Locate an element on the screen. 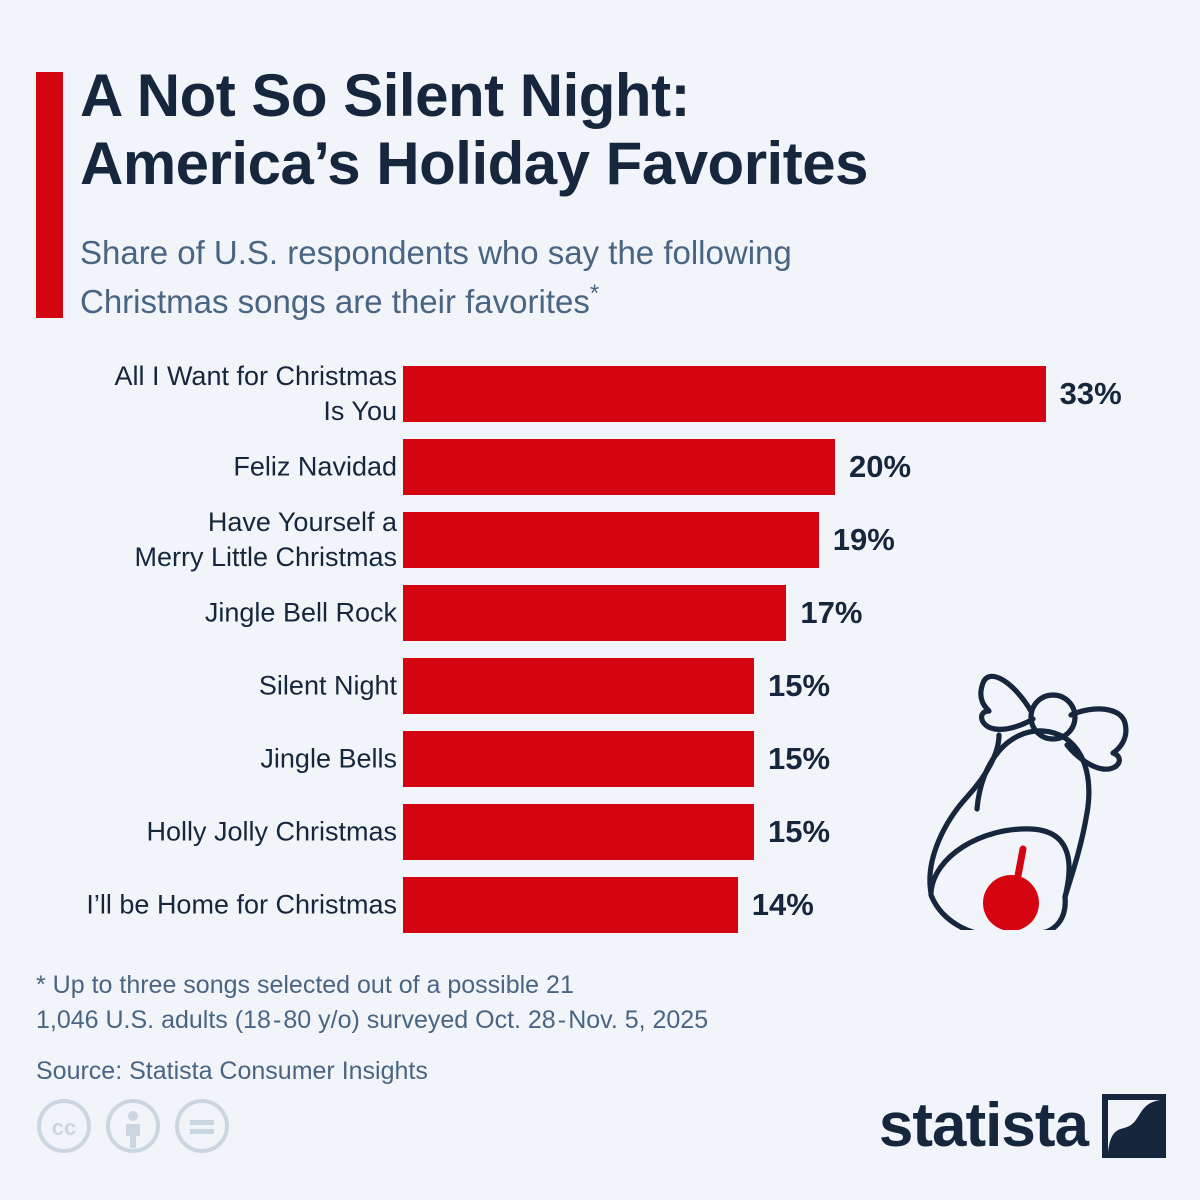 Image resolution: width=1200 pixels, height=1200 pixels. statista-logo: statista is located at coordinates (1022, 1126).